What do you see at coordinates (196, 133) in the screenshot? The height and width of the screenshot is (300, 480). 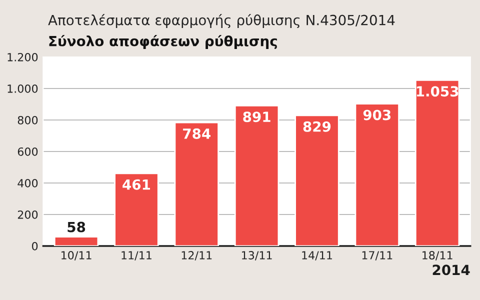 I see `data-label: 784` at bounding box center [196, 133].